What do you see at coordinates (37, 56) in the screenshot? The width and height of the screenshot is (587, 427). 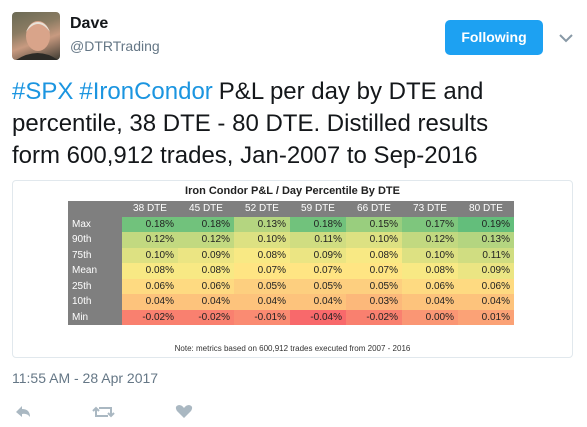 I see `shoulders` at bounding box center [37, 56].